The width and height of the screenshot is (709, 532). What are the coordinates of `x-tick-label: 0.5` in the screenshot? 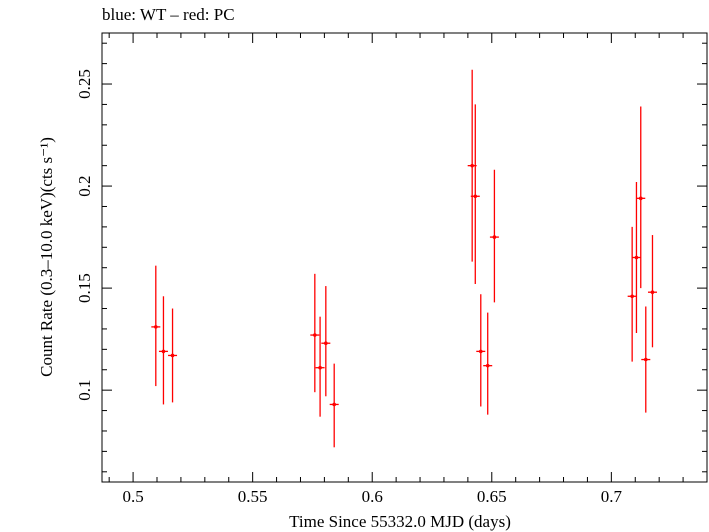 It's located at (132, 496).